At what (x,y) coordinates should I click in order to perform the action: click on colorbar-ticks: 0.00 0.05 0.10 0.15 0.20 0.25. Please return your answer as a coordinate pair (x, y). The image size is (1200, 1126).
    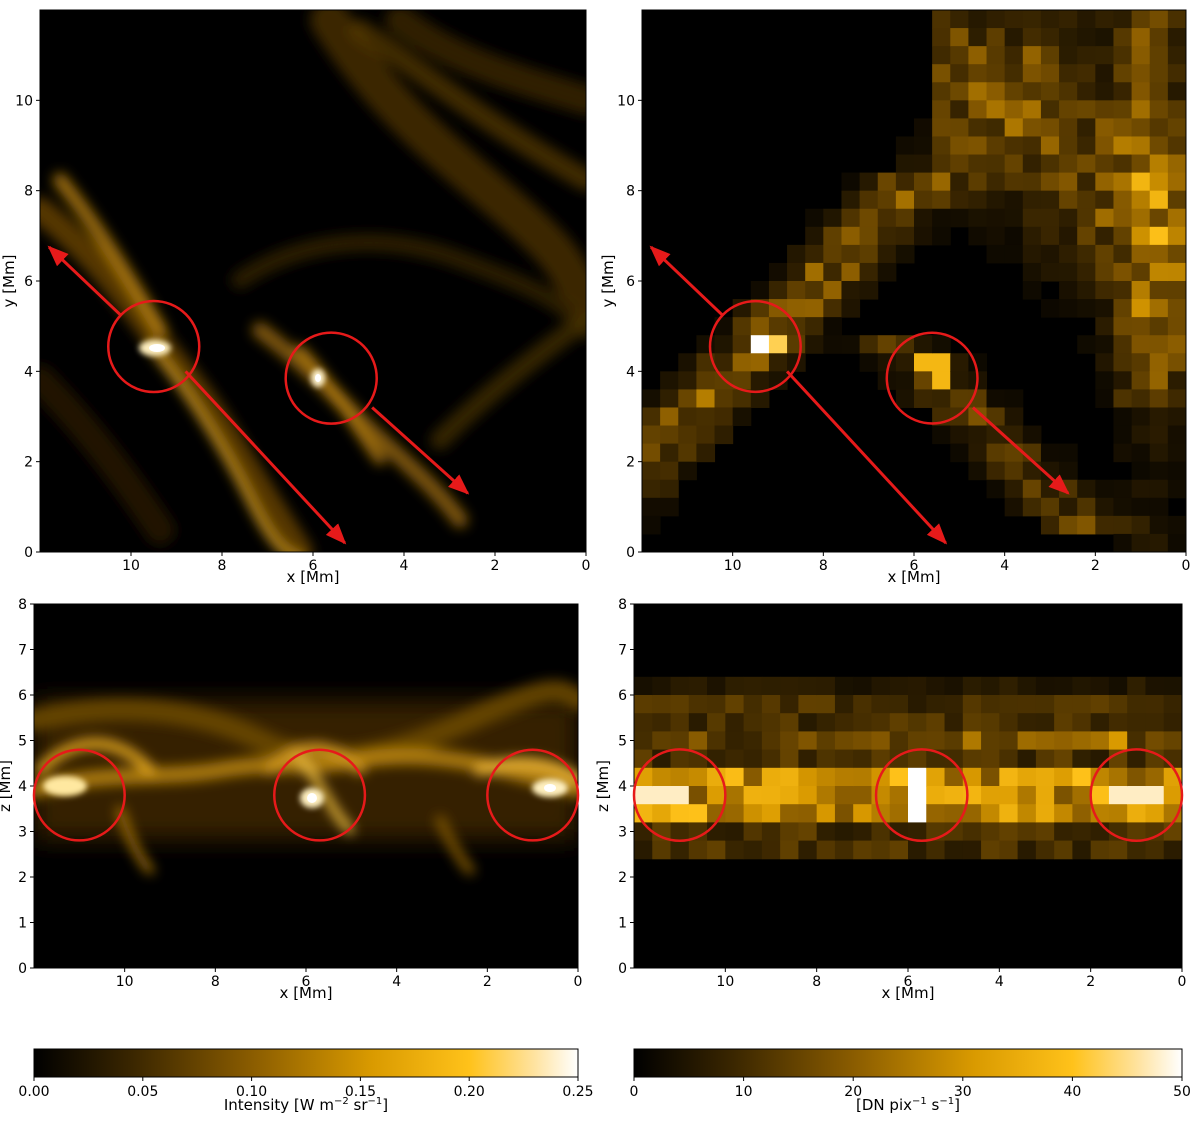
    Looking at the image, I should click on (306, 1088).